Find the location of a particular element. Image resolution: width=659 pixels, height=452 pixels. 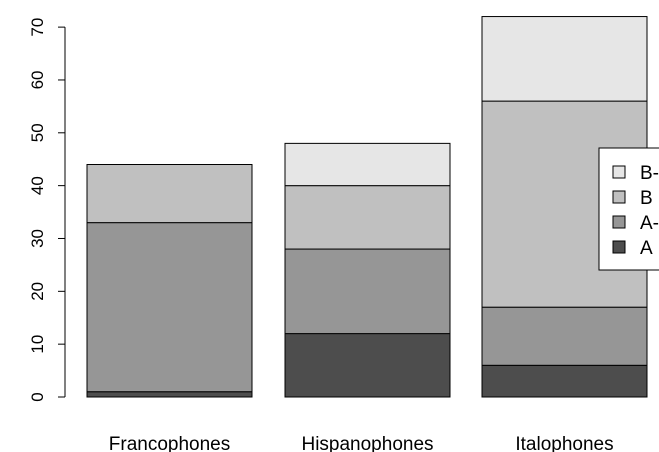

bar-segment-francophones-aplus is located at coordinates (169, 307).